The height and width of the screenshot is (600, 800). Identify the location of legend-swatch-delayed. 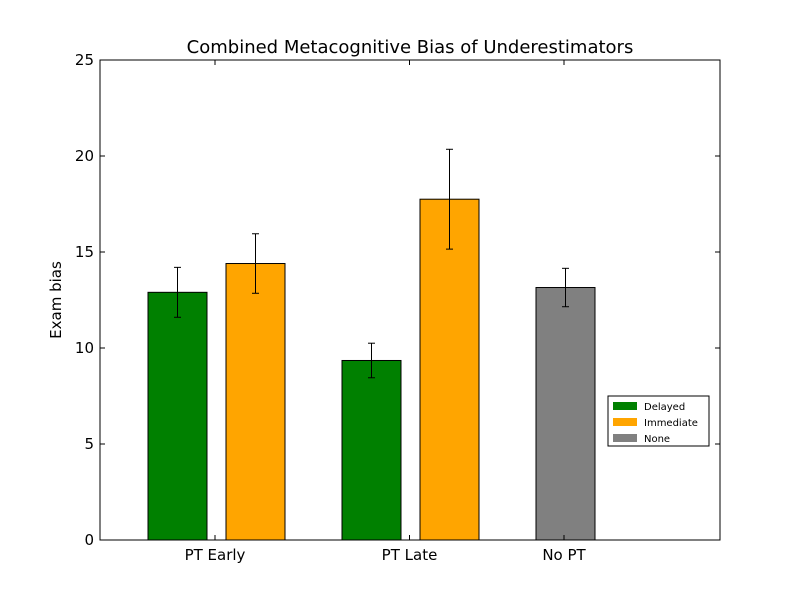
(625, 406).